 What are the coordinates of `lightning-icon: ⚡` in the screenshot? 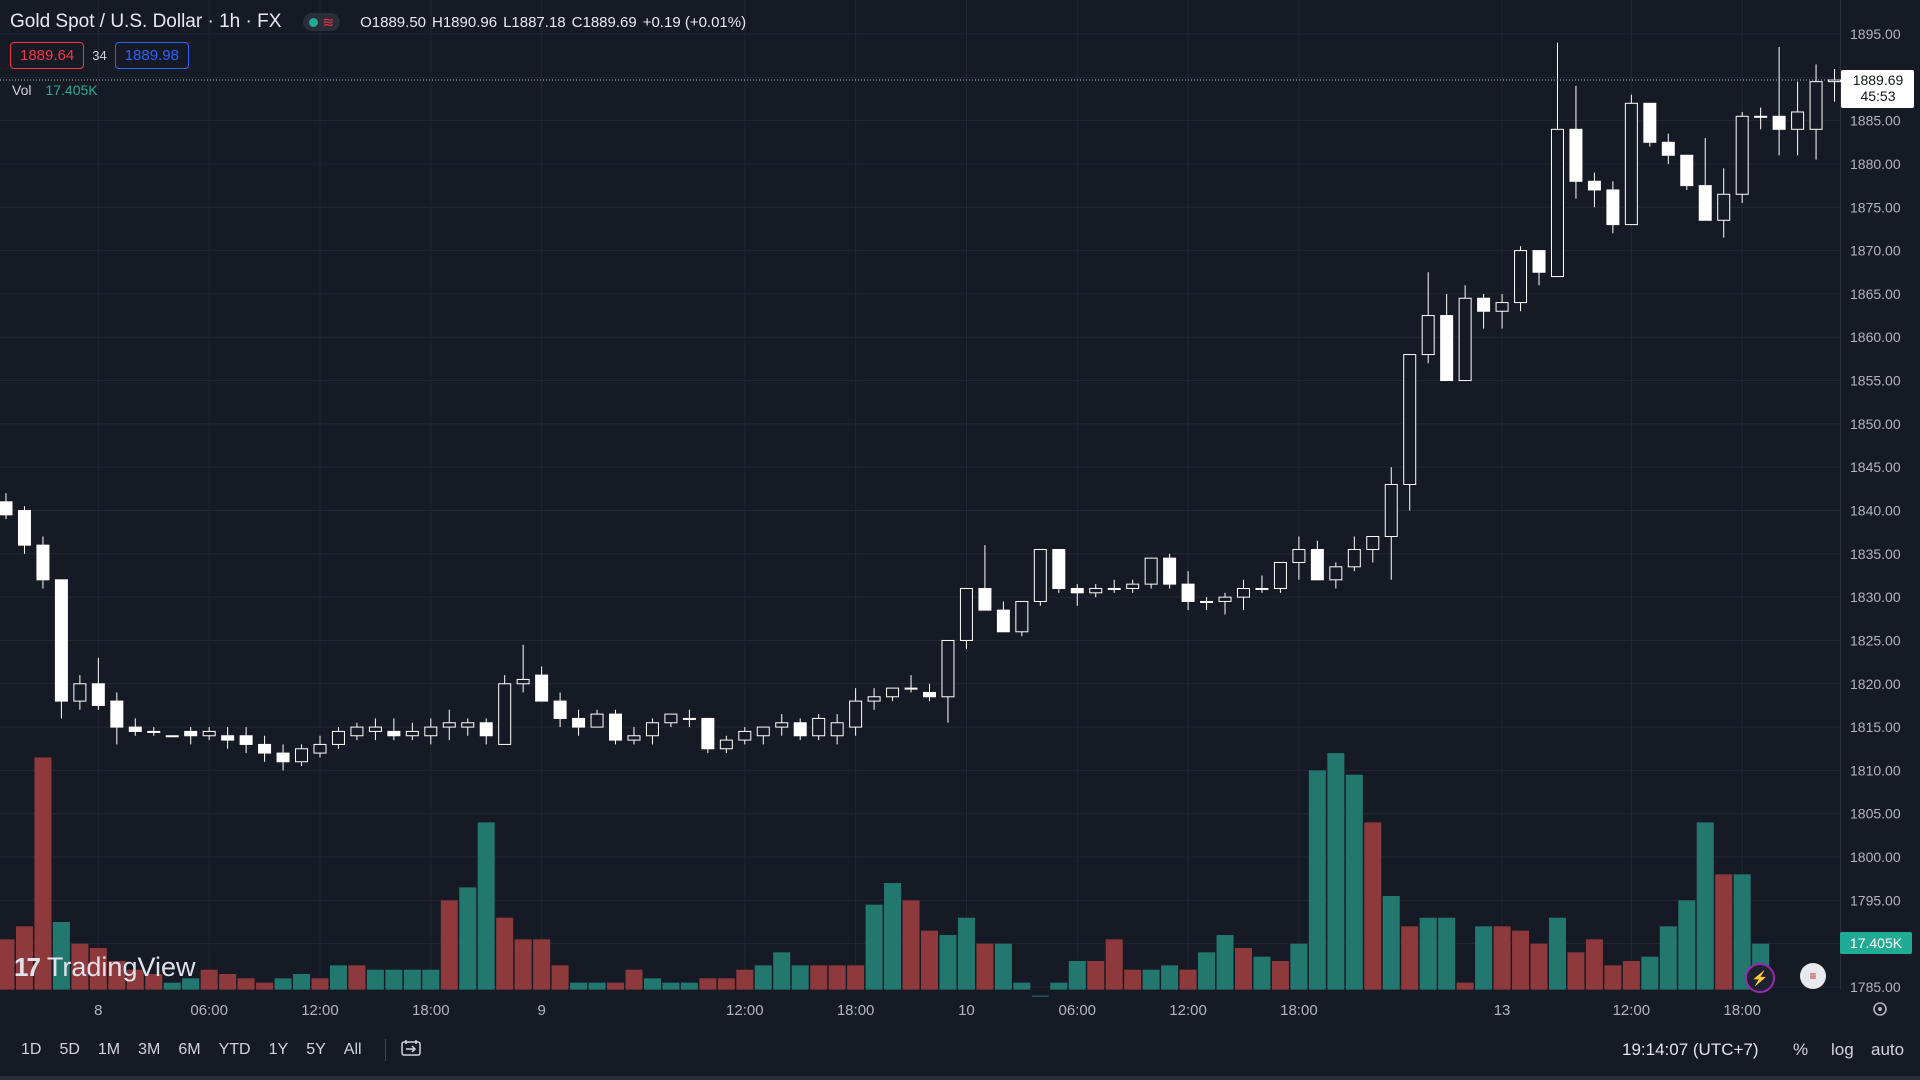 It's located at (1760, 978).